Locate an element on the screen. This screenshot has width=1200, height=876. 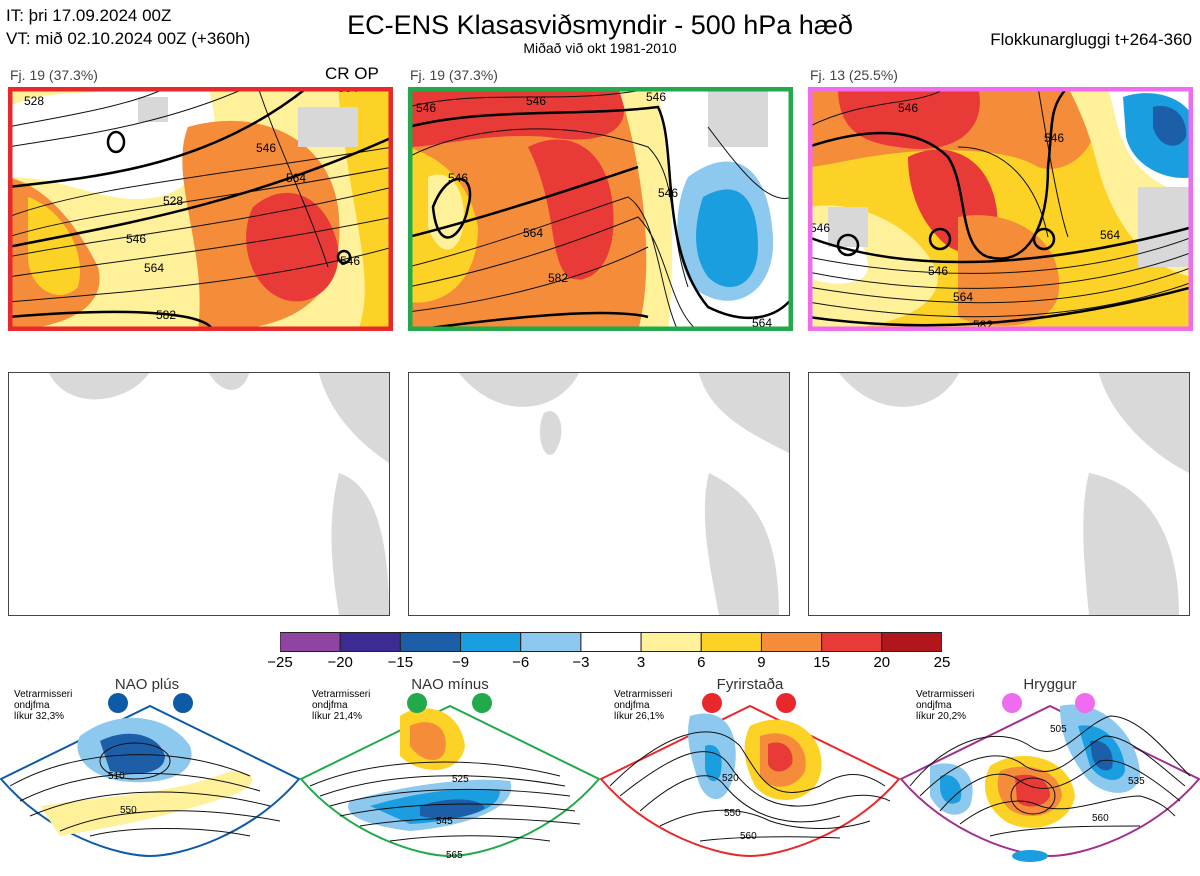
colorbar-tick-label: −9 is located at coordinates (460, 662).